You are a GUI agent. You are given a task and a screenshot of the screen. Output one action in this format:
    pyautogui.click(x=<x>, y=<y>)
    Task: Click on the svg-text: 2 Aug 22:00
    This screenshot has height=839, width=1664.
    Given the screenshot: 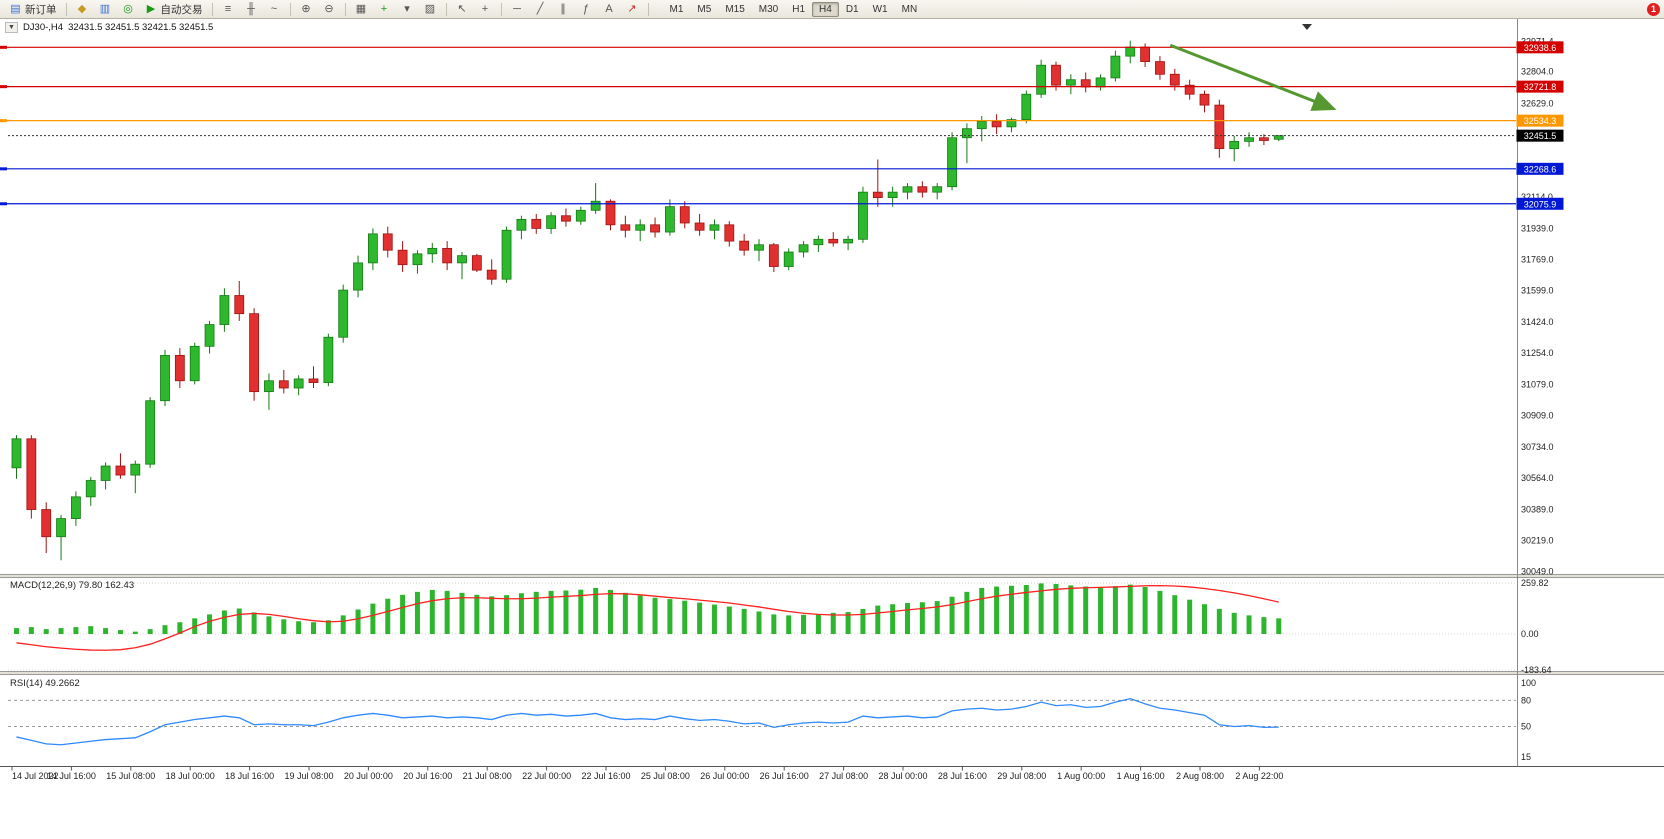 What is the action you would take?
    pyautogui.click(x=1259, y=776)
    